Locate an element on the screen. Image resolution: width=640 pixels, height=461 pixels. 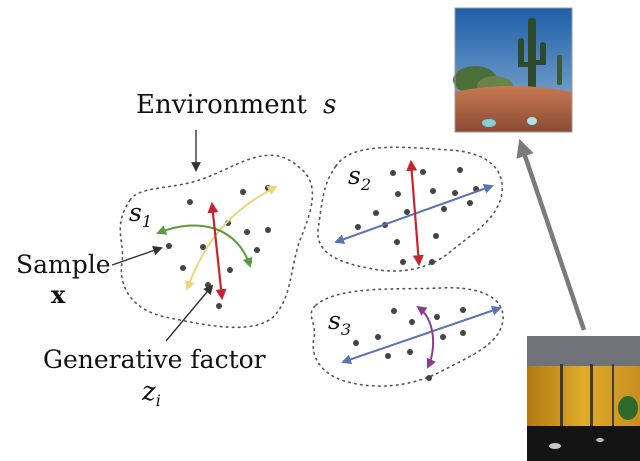
sample-points-s3 is located at coordinates (409, 344).